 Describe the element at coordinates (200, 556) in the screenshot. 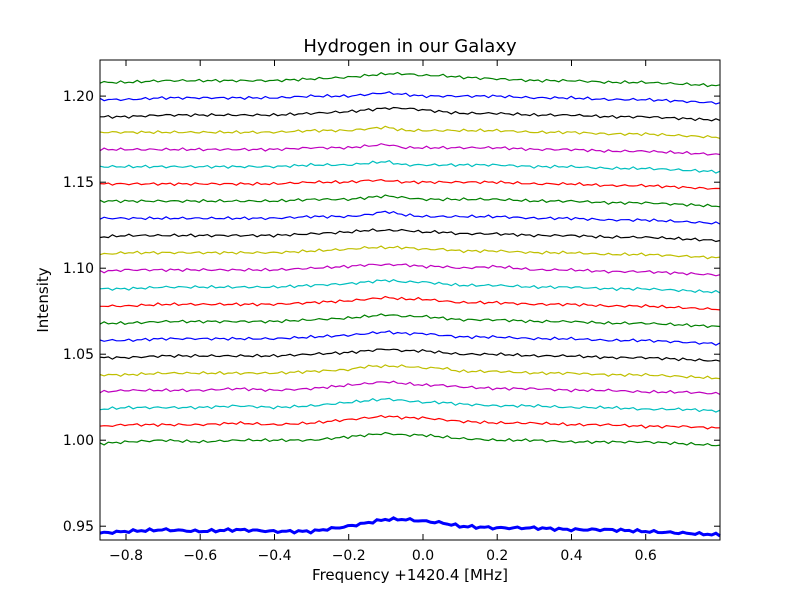

I see `x-tick-label: −0.6` at that location.